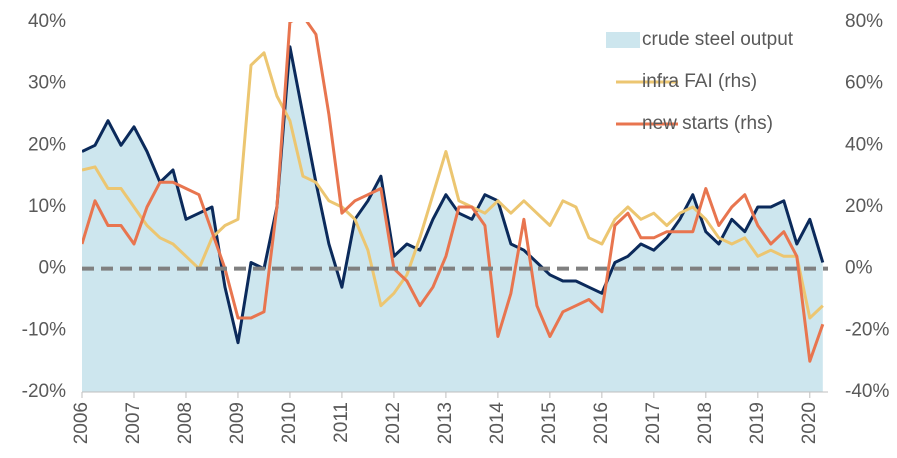 This screenshot has height=458, width=897. I want to click on y2-tick-label: 20%, so click(864, 206).